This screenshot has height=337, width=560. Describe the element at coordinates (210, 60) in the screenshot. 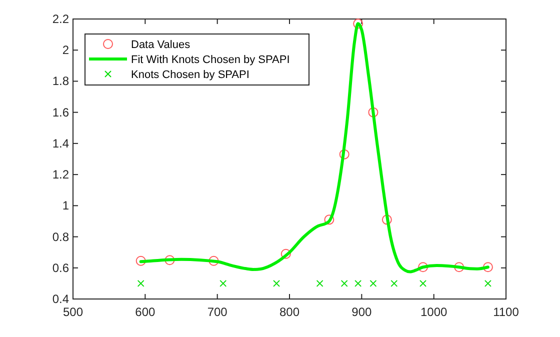

I see `legend-label: Fit With Knots Chosen by SPAPI` at that location.